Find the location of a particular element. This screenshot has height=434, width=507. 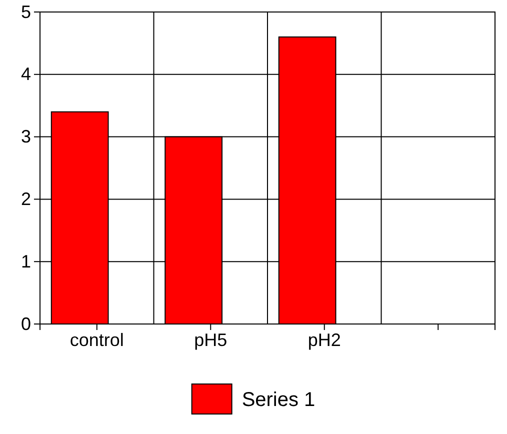

y-tick-label: 4 is located at coordinates (25, 74).